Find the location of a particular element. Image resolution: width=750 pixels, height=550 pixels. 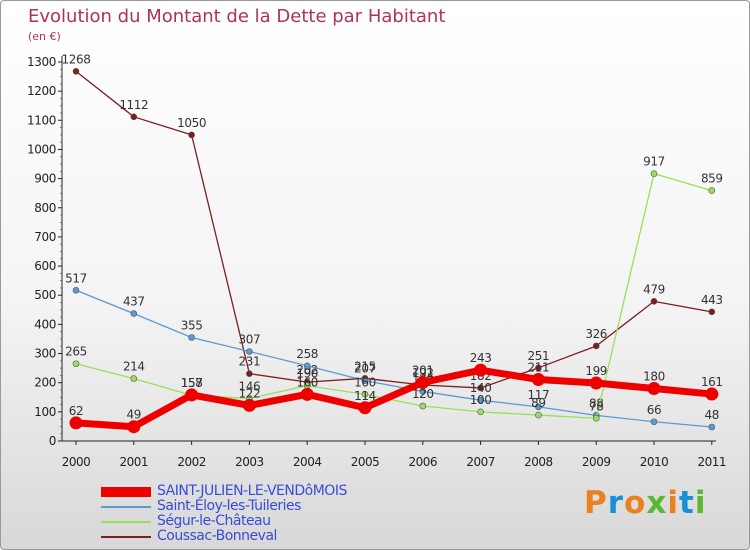

data-label: 117 is located at coordinates (539, 395).